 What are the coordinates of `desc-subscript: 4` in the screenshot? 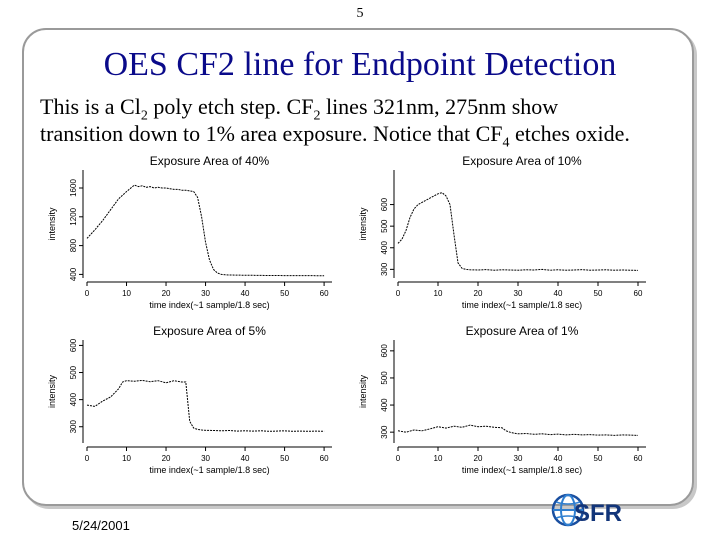 It's located at (506, 143).